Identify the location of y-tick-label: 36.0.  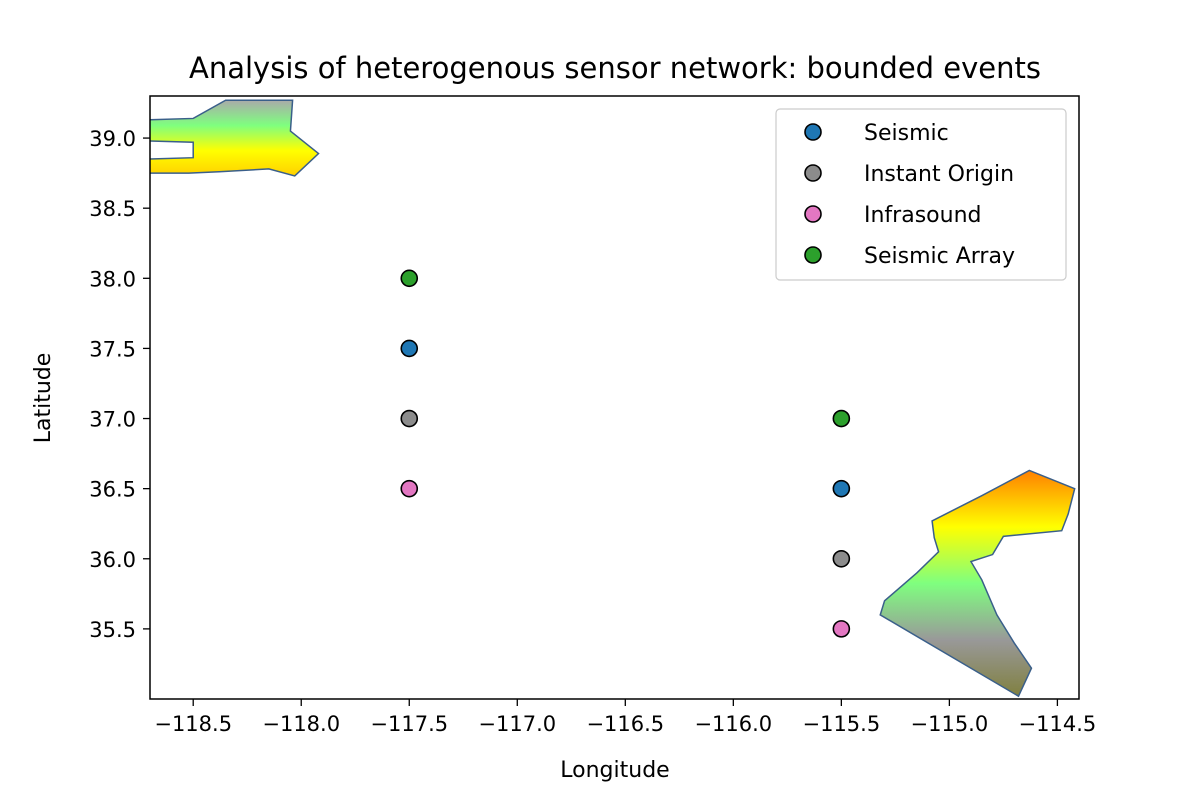
(112, 560).